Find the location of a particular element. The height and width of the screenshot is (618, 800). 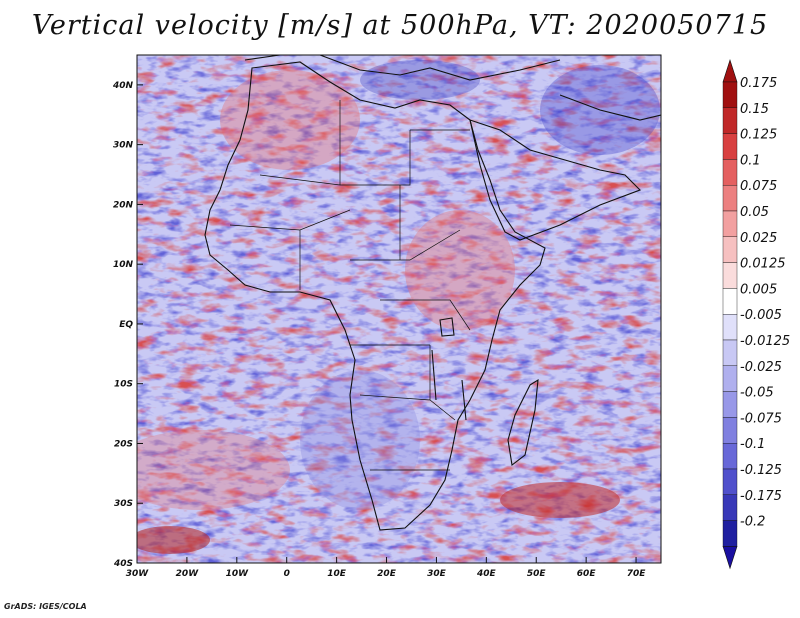

arabia-coastline is located at coordinates (555, 180).